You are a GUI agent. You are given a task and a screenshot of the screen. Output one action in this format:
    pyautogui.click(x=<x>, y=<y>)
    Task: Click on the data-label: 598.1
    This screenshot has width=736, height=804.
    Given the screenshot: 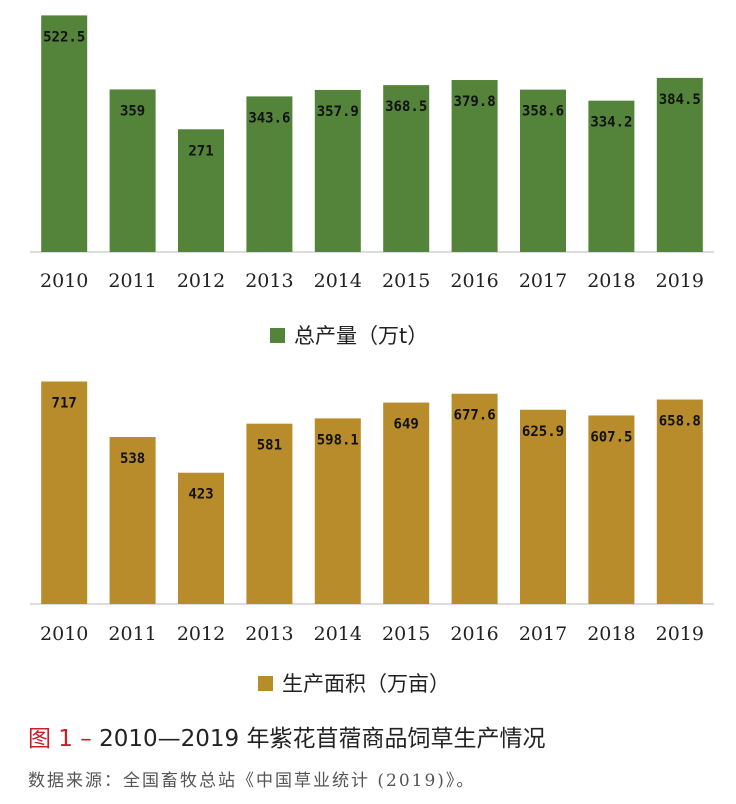 What is the action you would take?
    pyautogui.click(x=338, y=440)
    